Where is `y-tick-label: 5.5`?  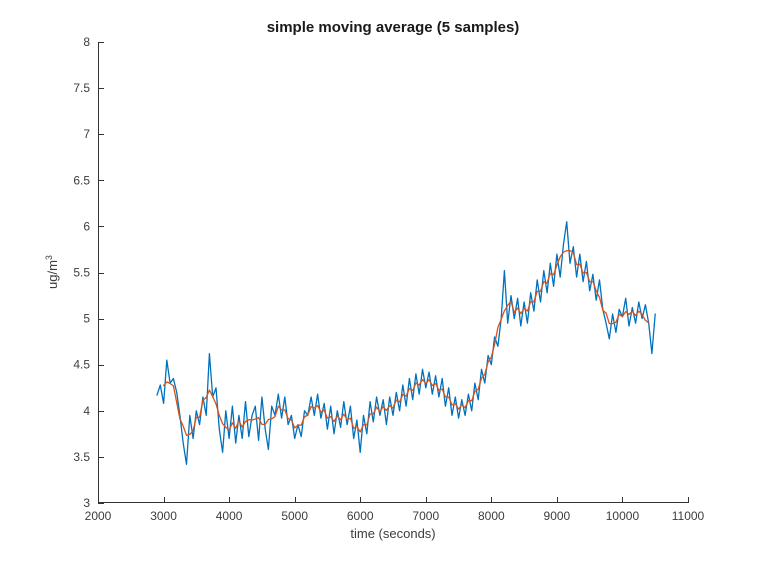 y-tick-label: 5.5 is located at coordinates (81, 273).